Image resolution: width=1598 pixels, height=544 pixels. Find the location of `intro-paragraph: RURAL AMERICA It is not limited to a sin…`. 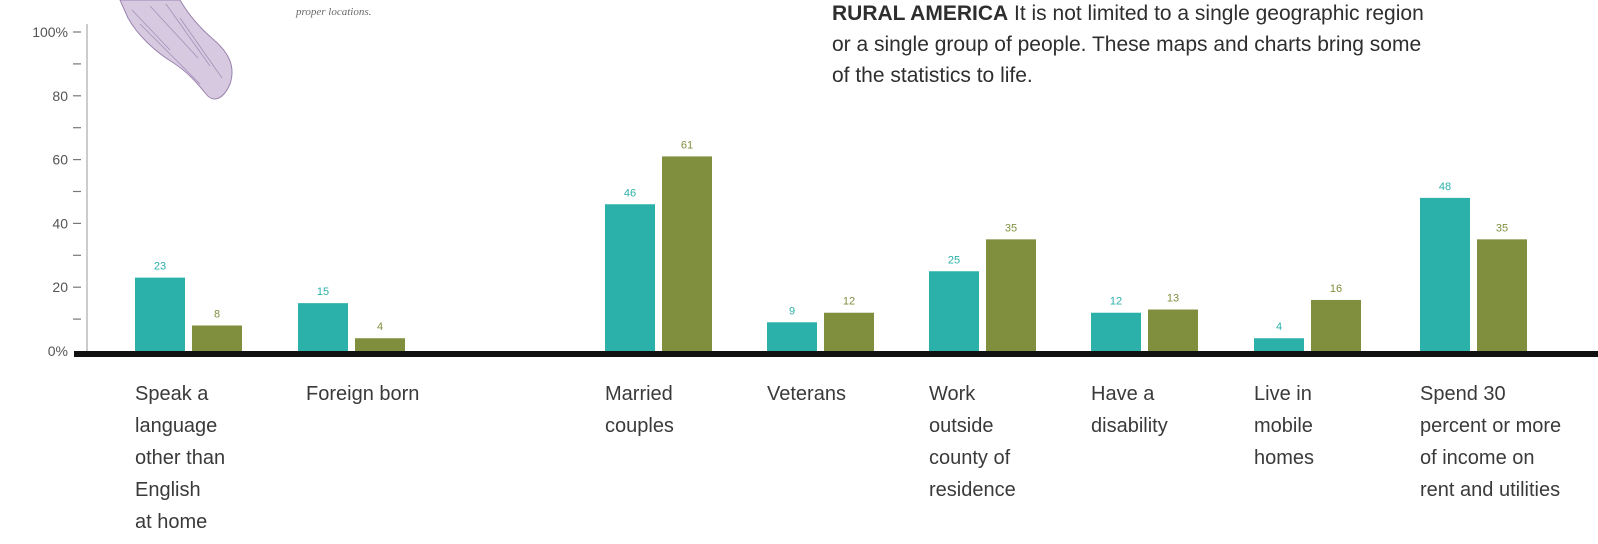

intro-paragraph: RURAL AMERICA It is not limited to a sin… is located at coordinates (1132, 45).